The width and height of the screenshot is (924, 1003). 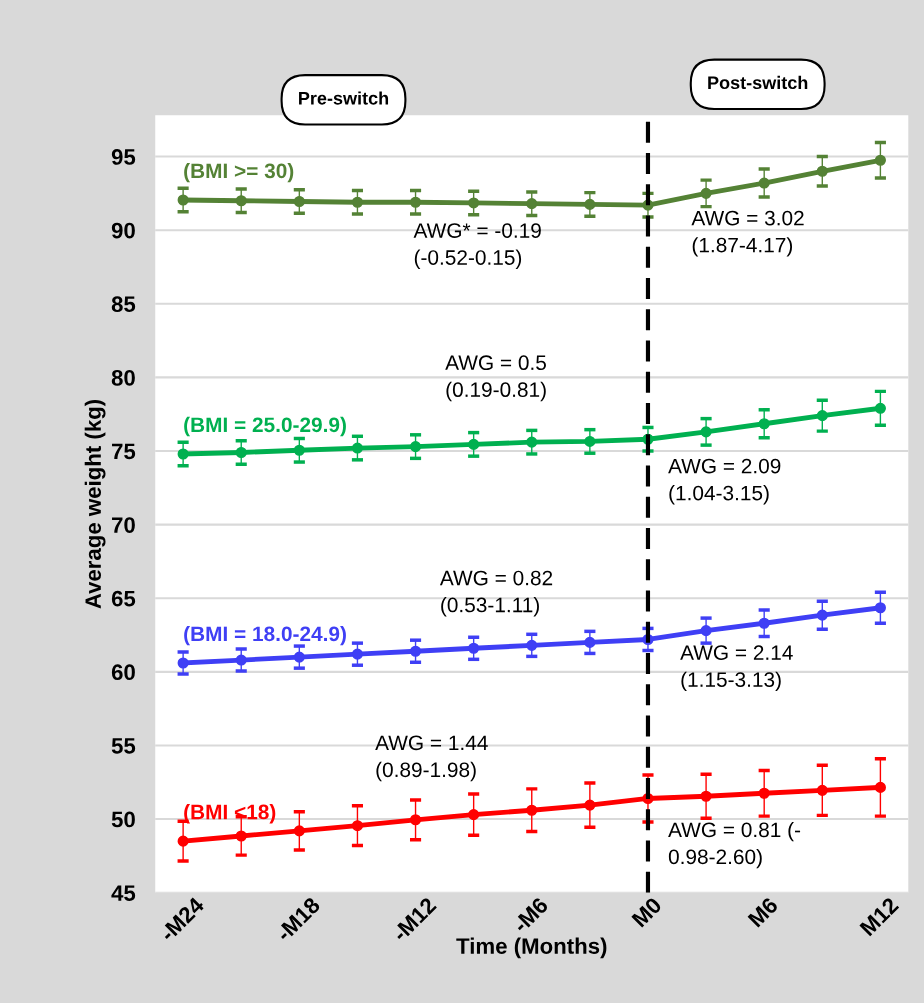 I want to click on series-label: (BMI = 25.0-29.9), so click(x=265, y=426).